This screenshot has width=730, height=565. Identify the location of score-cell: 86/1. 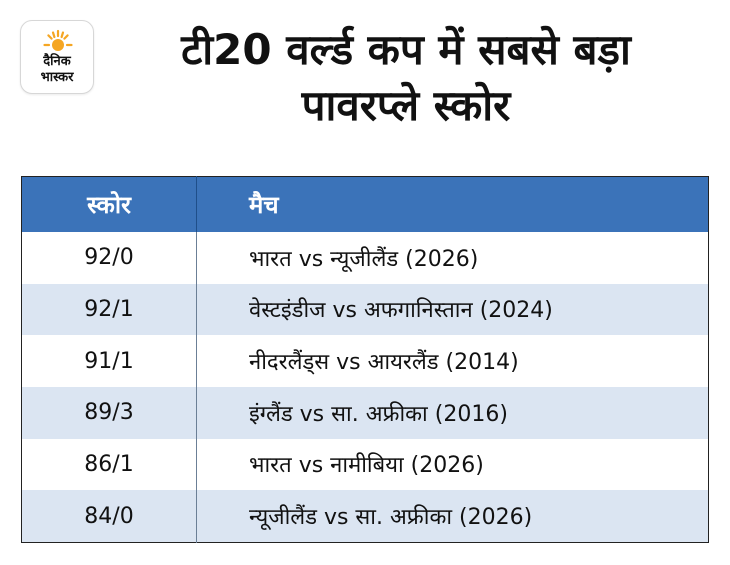
(109, 464).